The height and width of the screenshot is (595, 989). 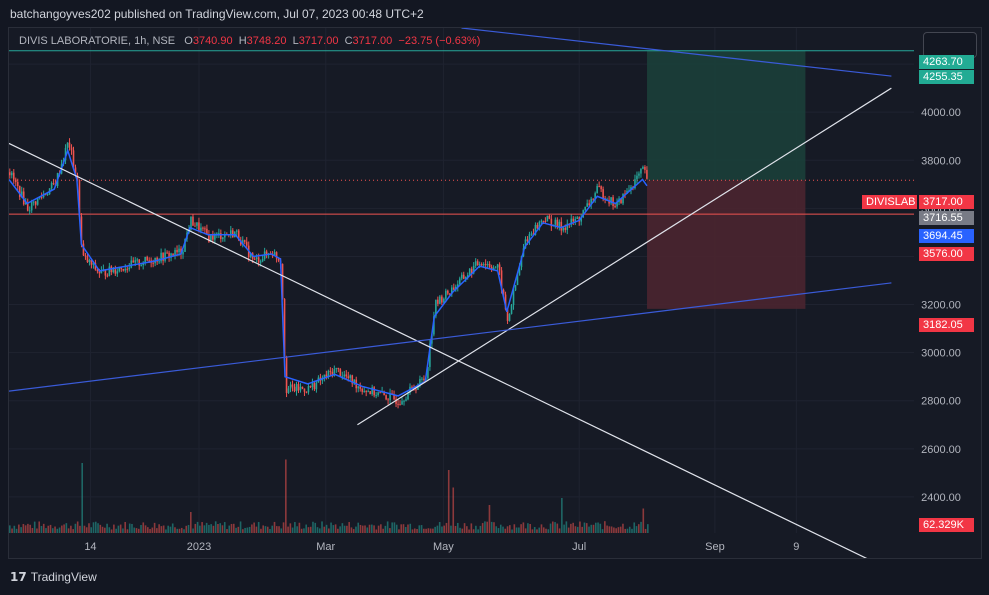 What do you see at coordinates (242, 41) in the screenshot?
I see `high-label: H` at bounding box center [242, 41].